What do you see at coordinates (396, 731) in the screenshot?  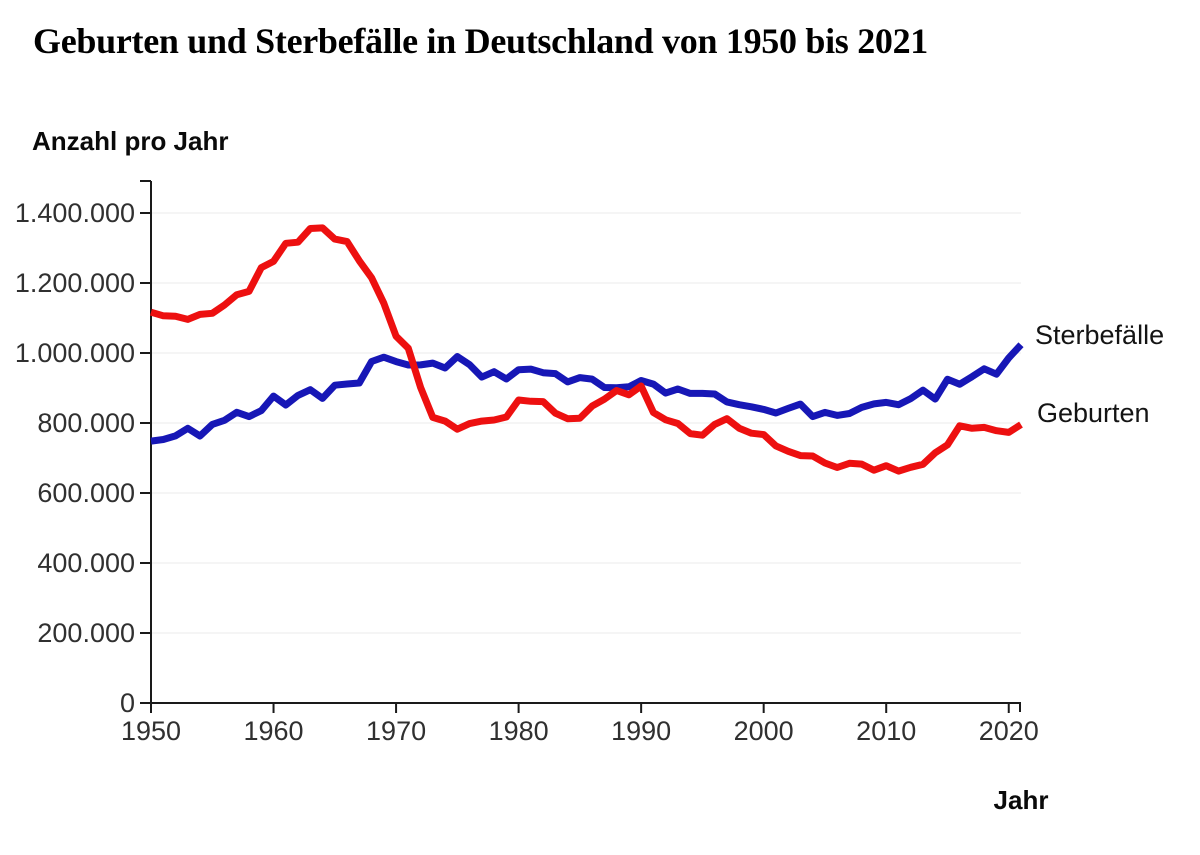 I see `x-tick-label: 1970` at bounding box center [396, 731].